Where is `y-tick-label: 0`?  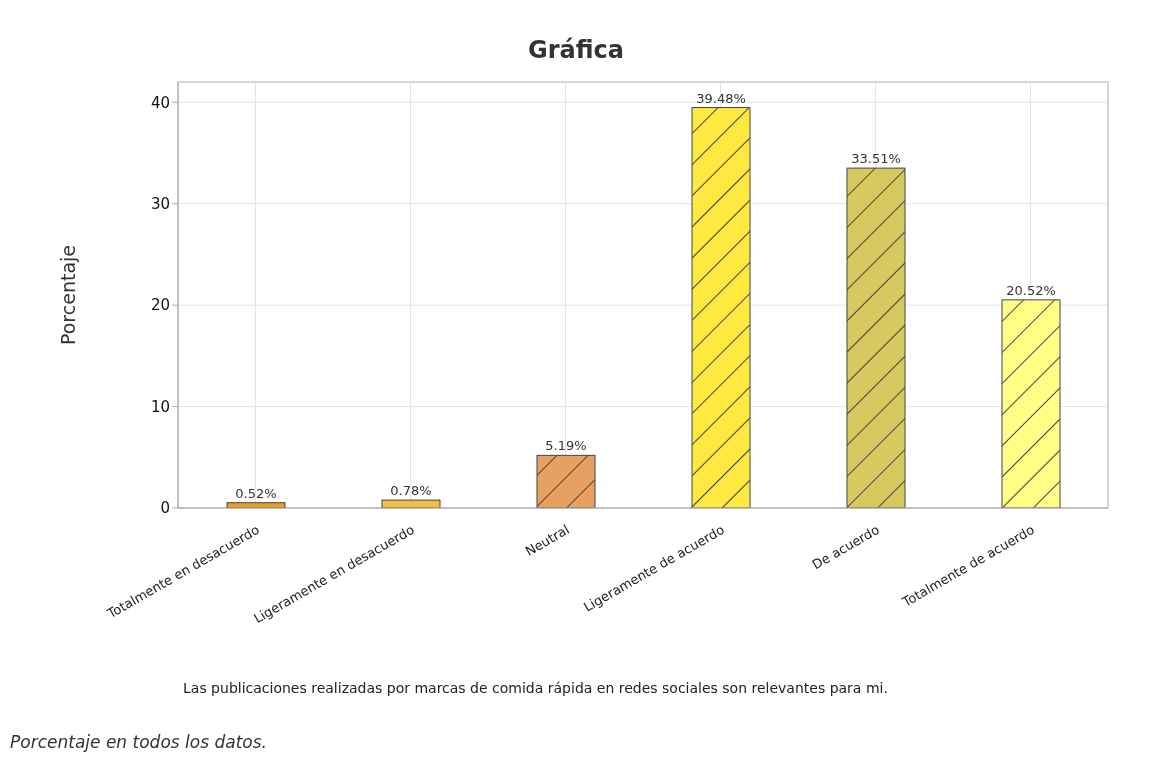 y-tick-label: 0 is located at coordinates (165, 508).